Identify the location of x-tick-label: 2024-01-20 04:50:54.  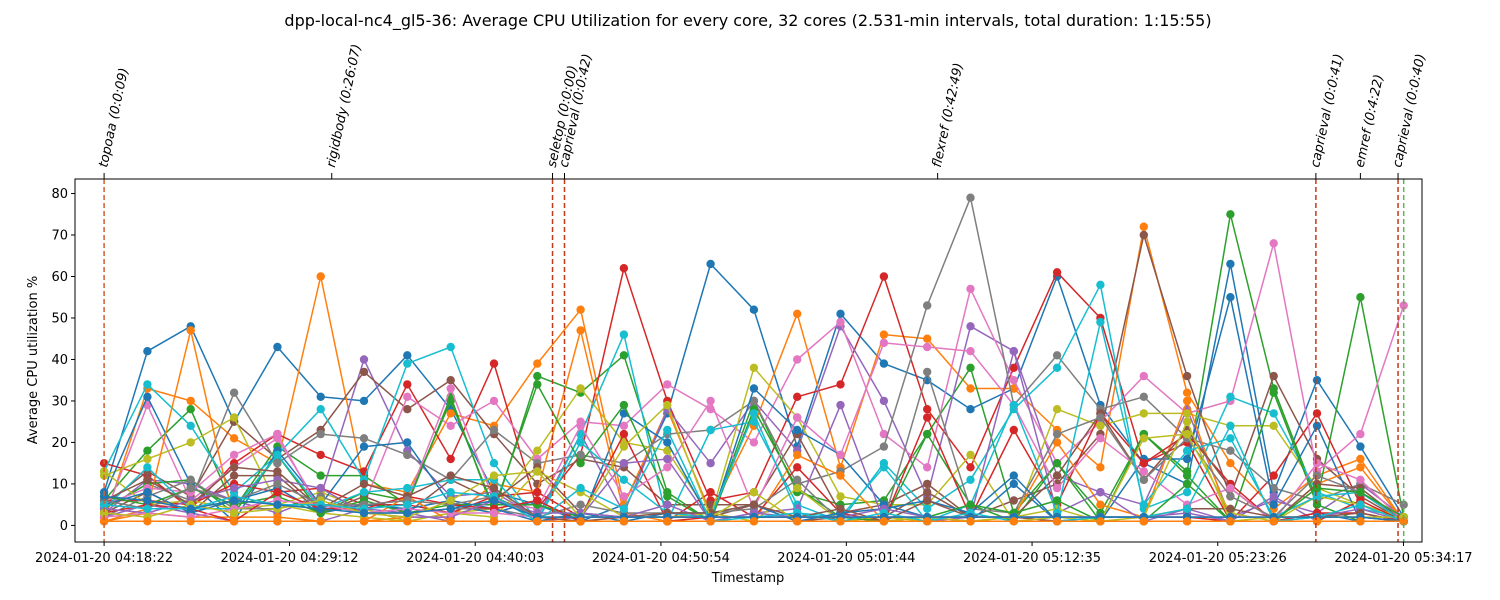
(661, 558).